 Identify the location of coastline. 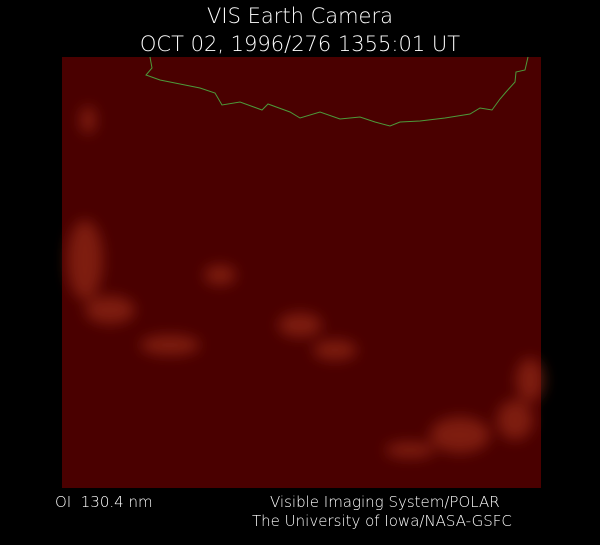
(337, 91).